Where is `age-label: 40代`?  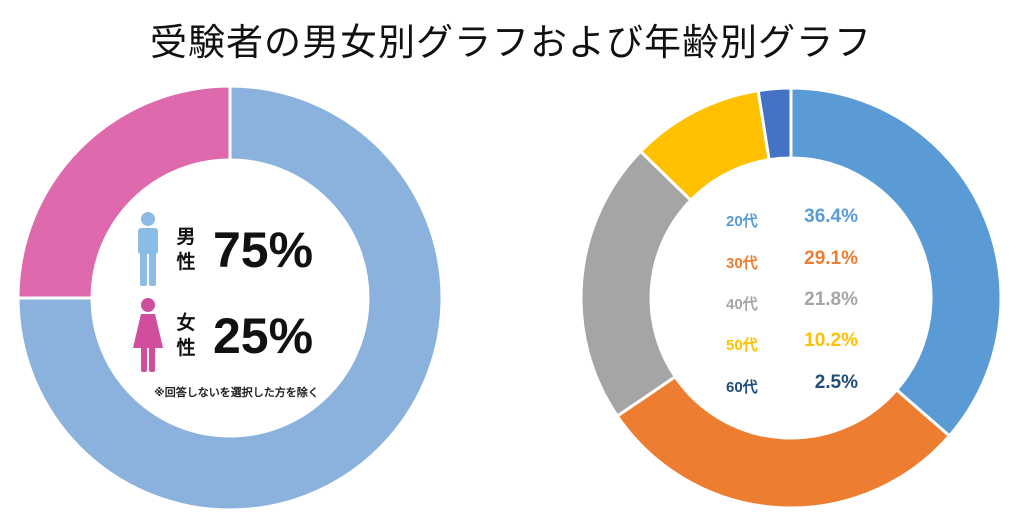 age-label: 40代 is located at coordinates (742, 304).